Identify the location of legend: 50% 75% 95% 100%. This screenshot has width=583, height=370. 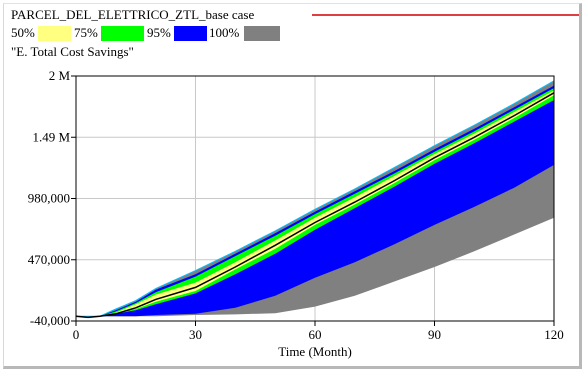
(145, 33).